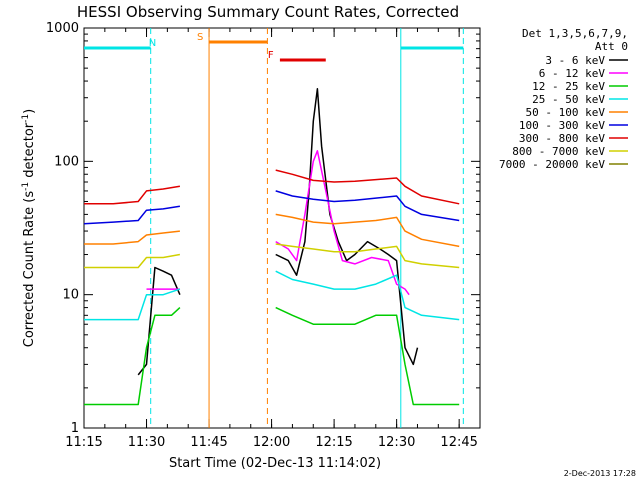 This screenshot has height=480, width=640. Describe the element at coordinates (200, 37) in the screenshot. I see `flag-label: S` at that location.